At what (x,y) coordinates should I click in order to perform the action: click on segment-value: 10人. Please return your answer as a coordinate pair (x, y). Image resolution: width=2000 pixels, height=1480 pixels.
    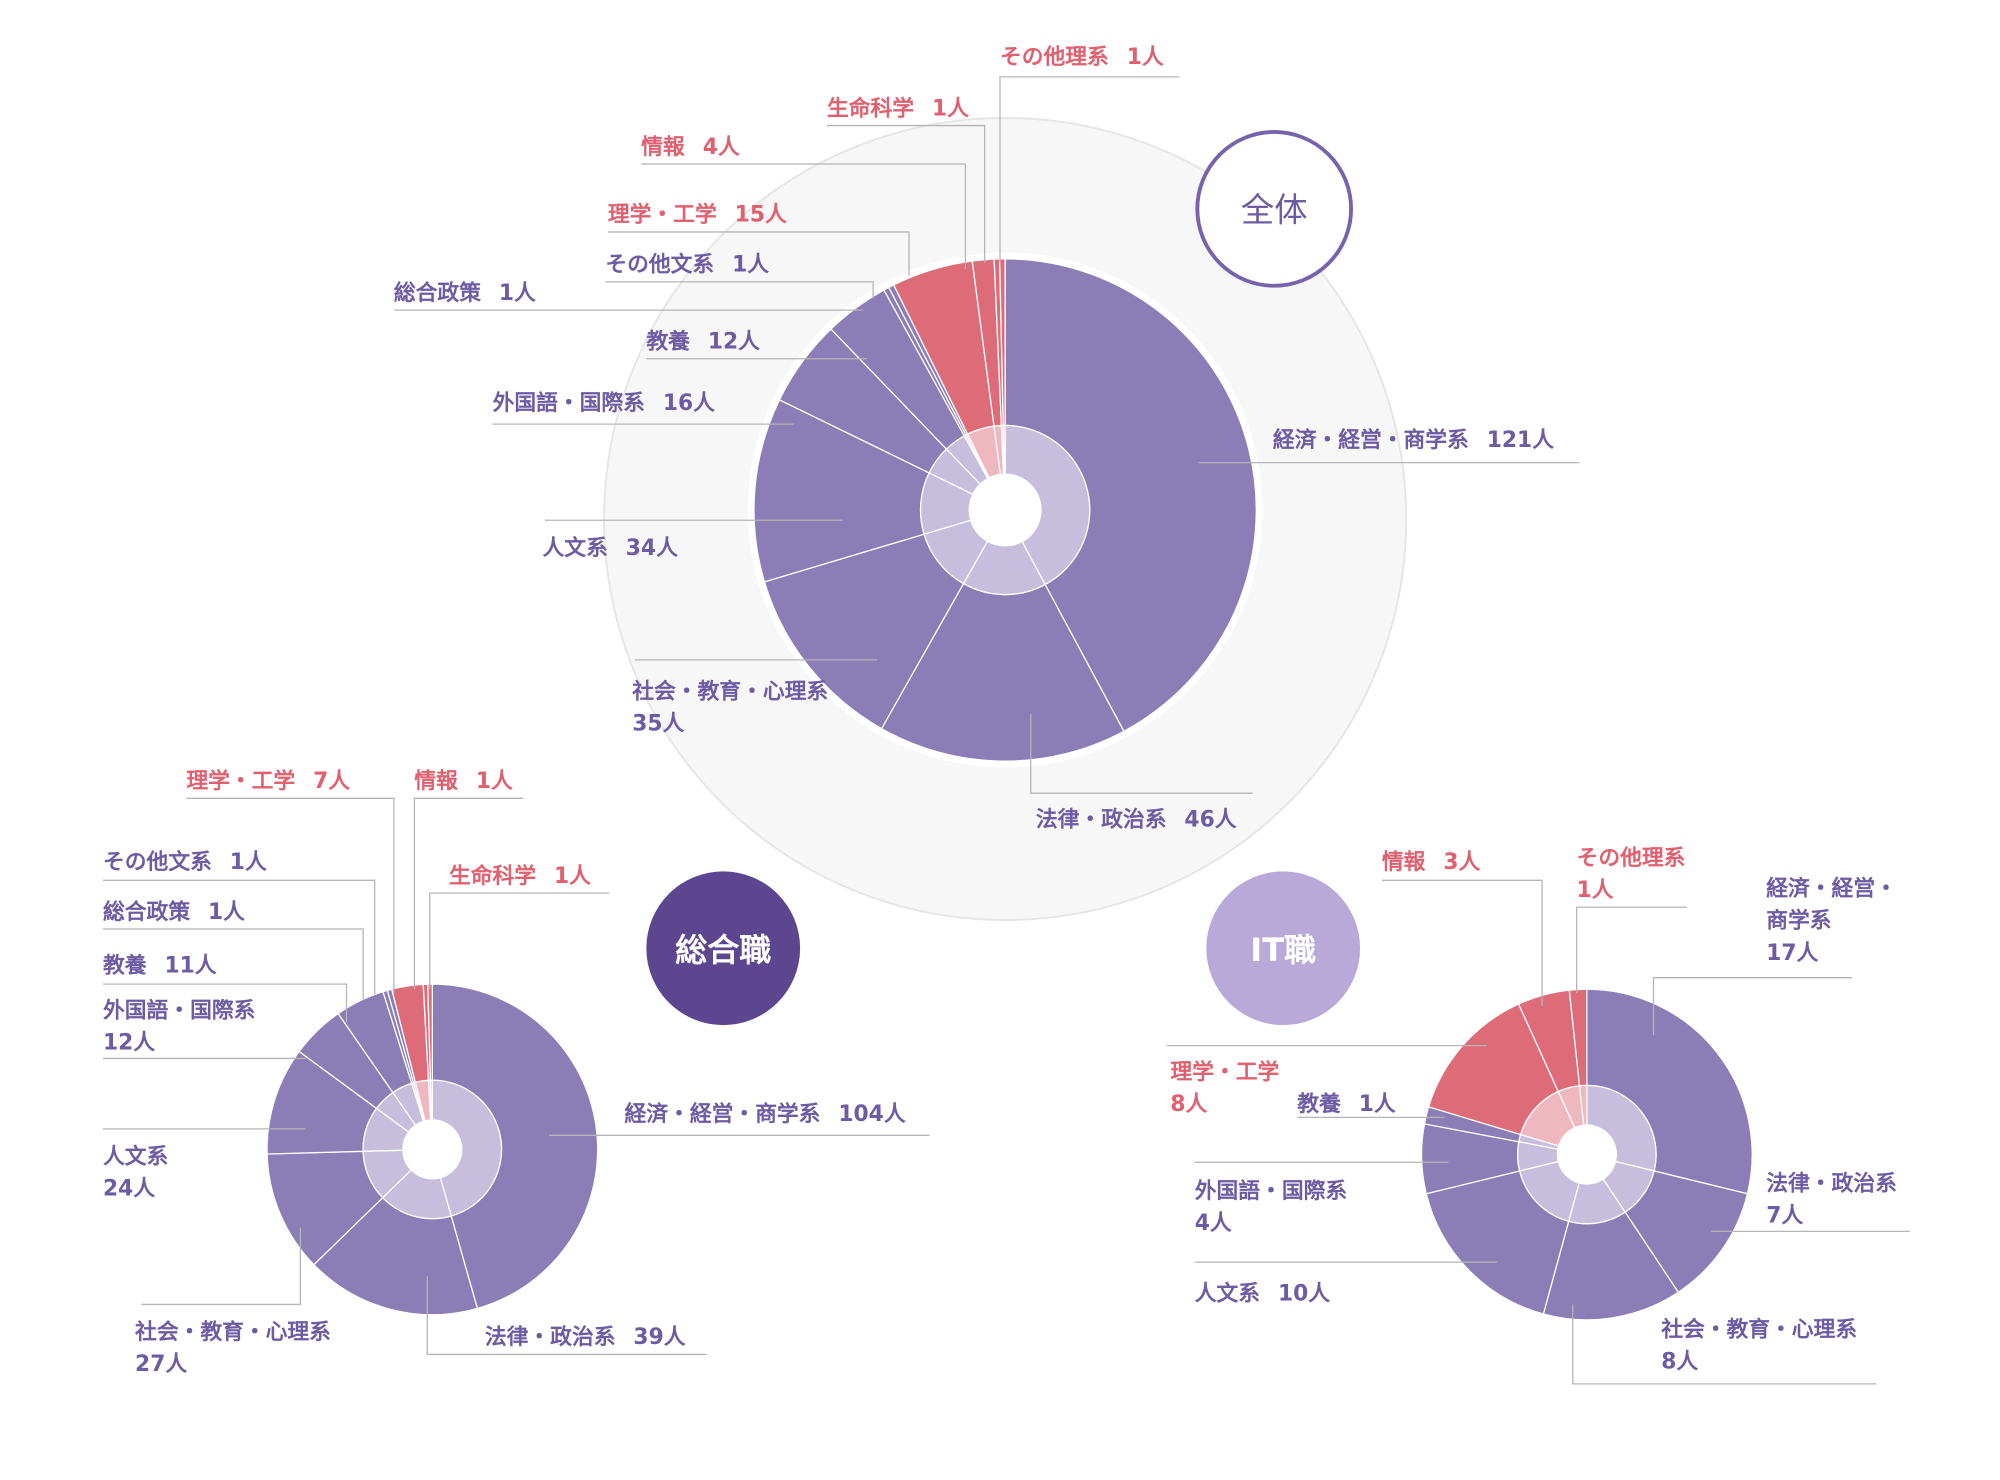
    Looking at the image, I should click on (1304, 1294).